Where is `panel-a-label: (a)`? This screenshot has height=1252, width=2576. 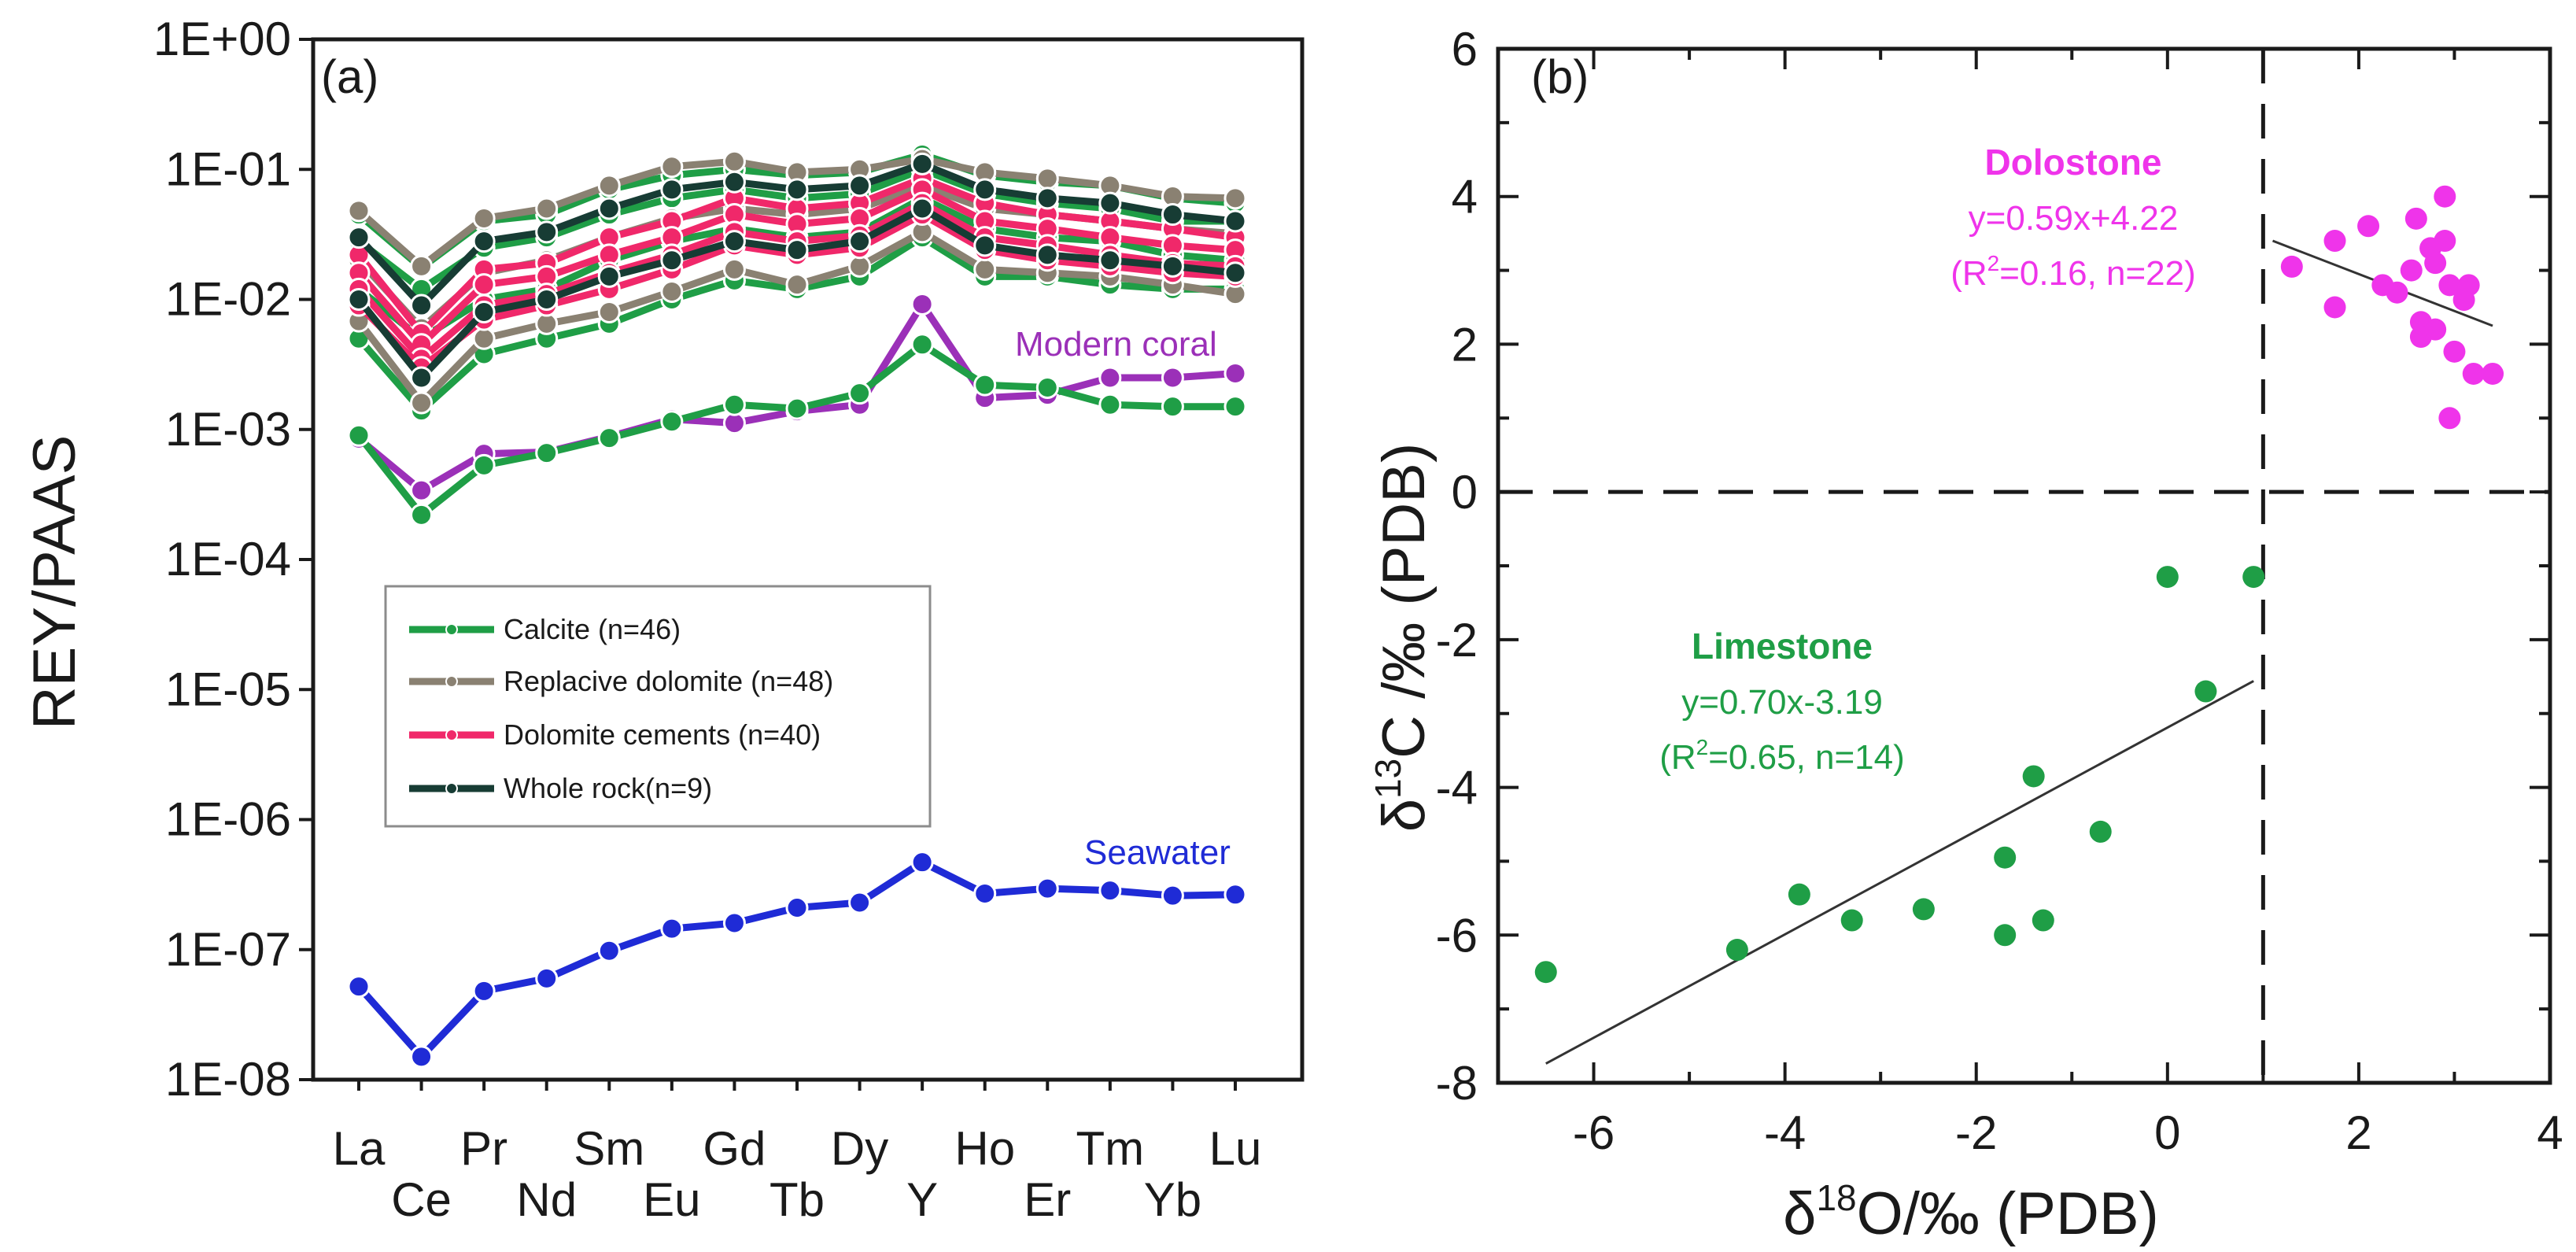 panel-a-label: (a) is located at coordinates (349, 76).